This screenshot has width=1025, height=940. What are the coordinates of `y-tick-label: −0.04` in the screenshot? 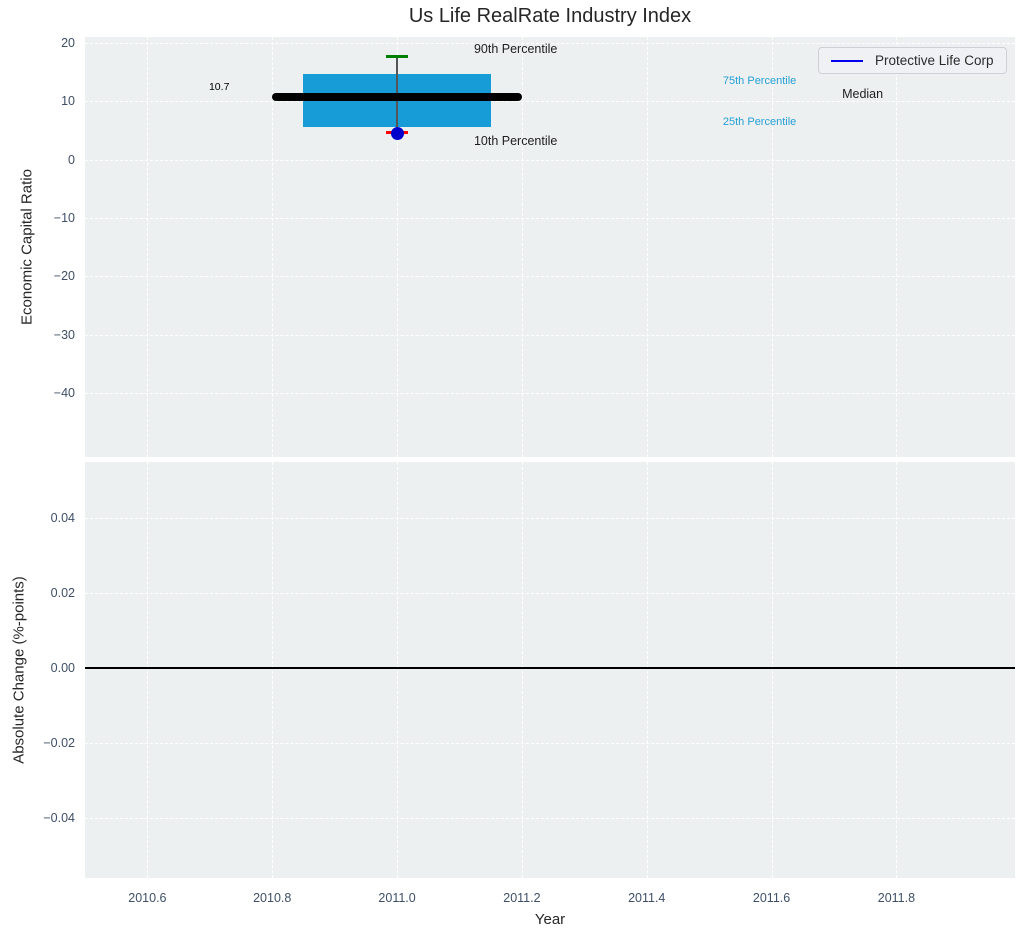 It's located at (59, 818).